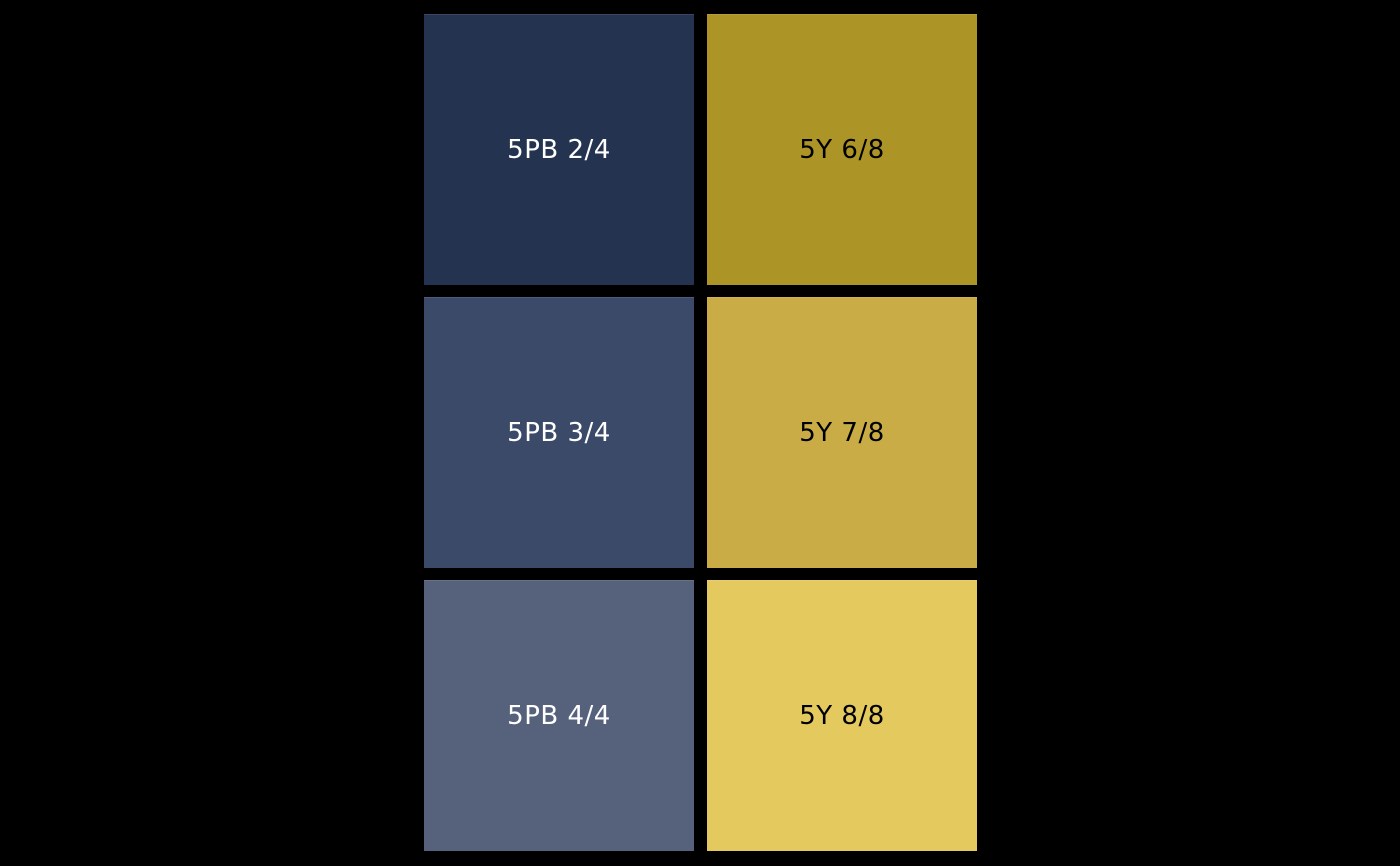 The width and height of the screenshot is (1400, 866). I want to click on swatch-label: 5Y 6/8, so click(842, 149).